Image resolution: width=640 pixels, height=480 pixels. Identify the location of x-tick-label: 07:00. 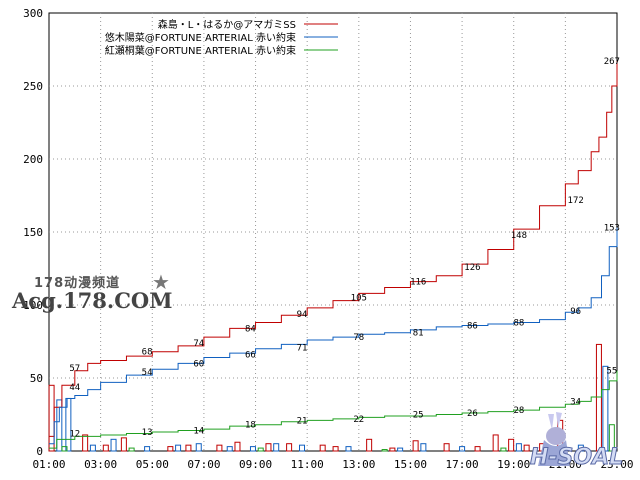
(203, 464).